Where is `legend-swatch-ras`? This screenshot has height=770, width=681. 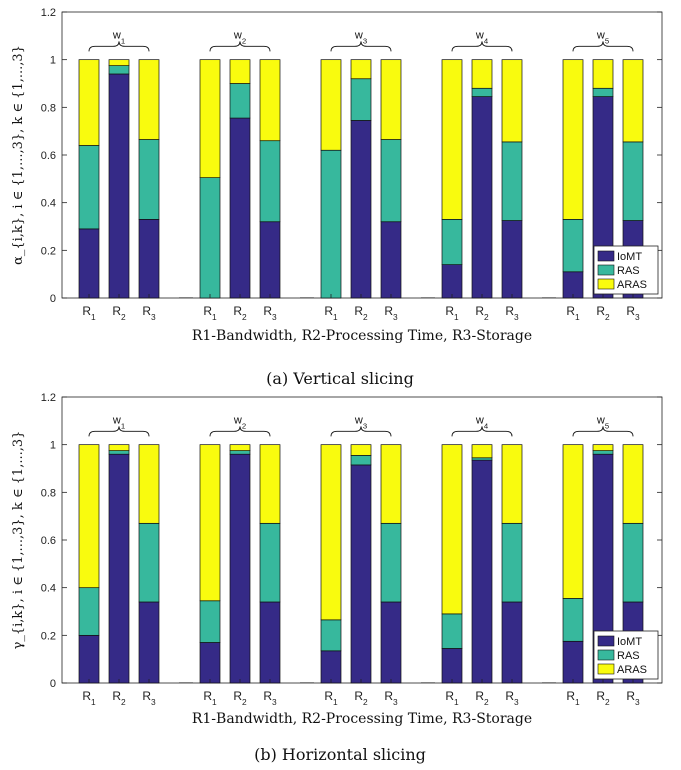
legend-swatch-ras is located at coordinates (606, 655).